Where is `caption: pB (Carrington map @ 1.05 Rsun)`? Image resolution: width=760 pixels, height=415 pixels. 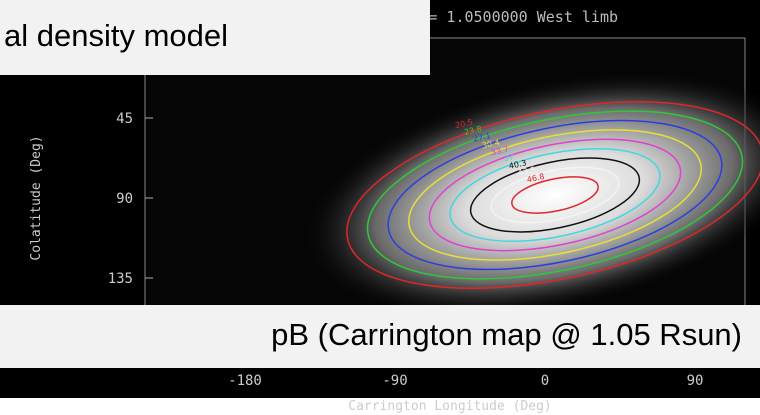 caption: pB (Carrington map @ 1.05 Rsun) is located at coordinates (506, 334).